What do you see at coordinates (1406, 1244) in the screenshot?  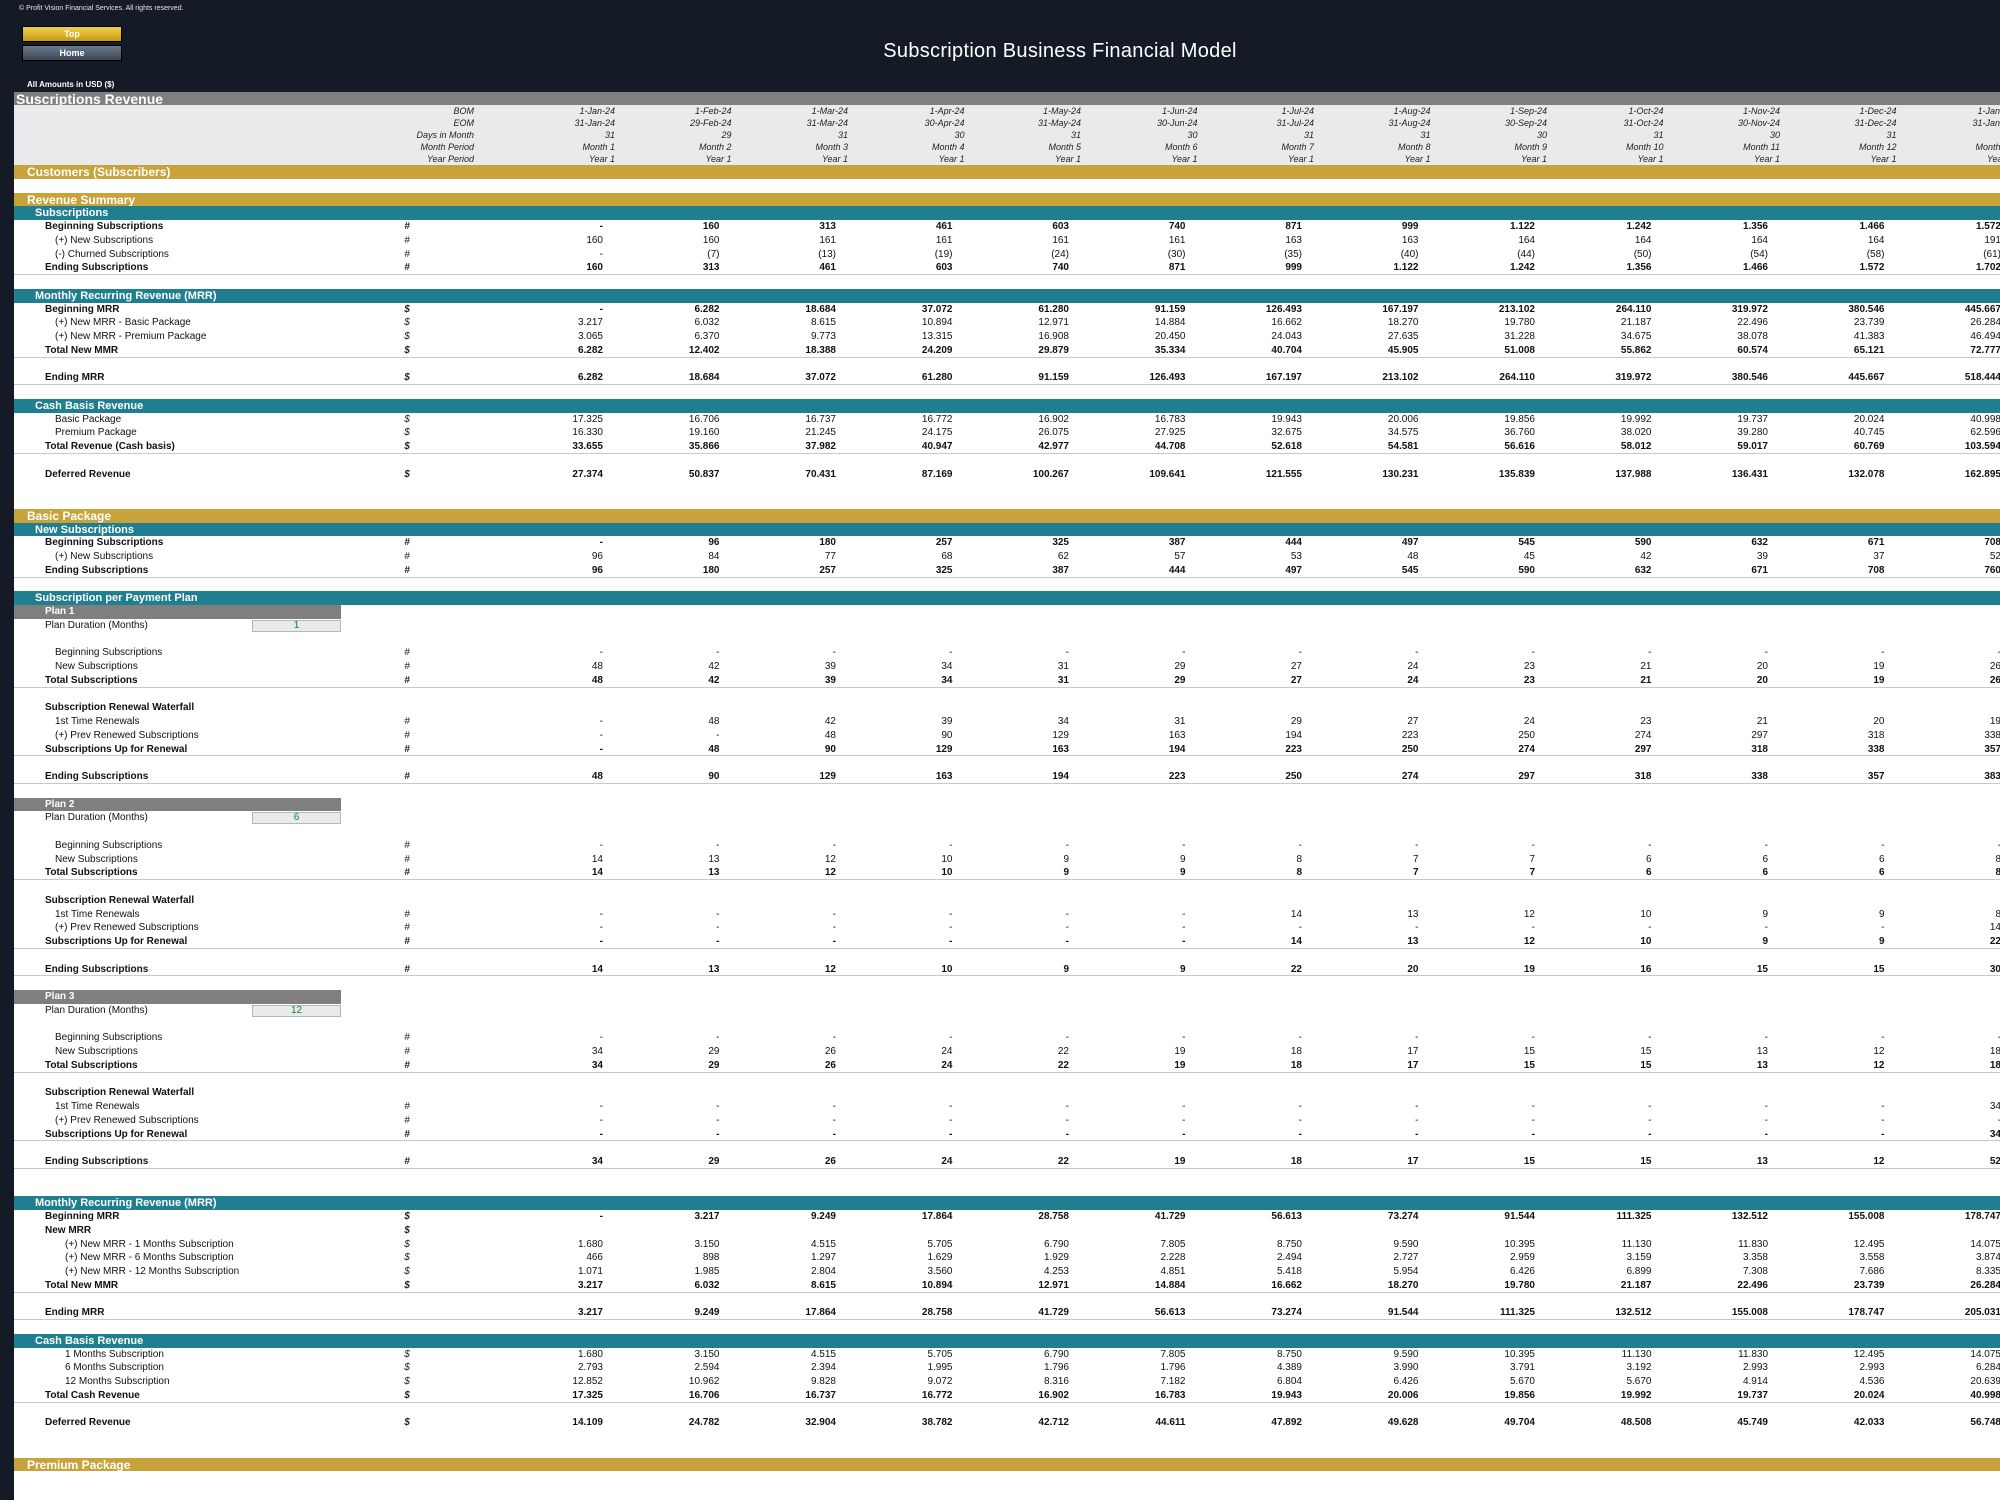 I see `new-mrr-1-months-subscription-cell: 9.590` at bounding box center [1406, 1244].